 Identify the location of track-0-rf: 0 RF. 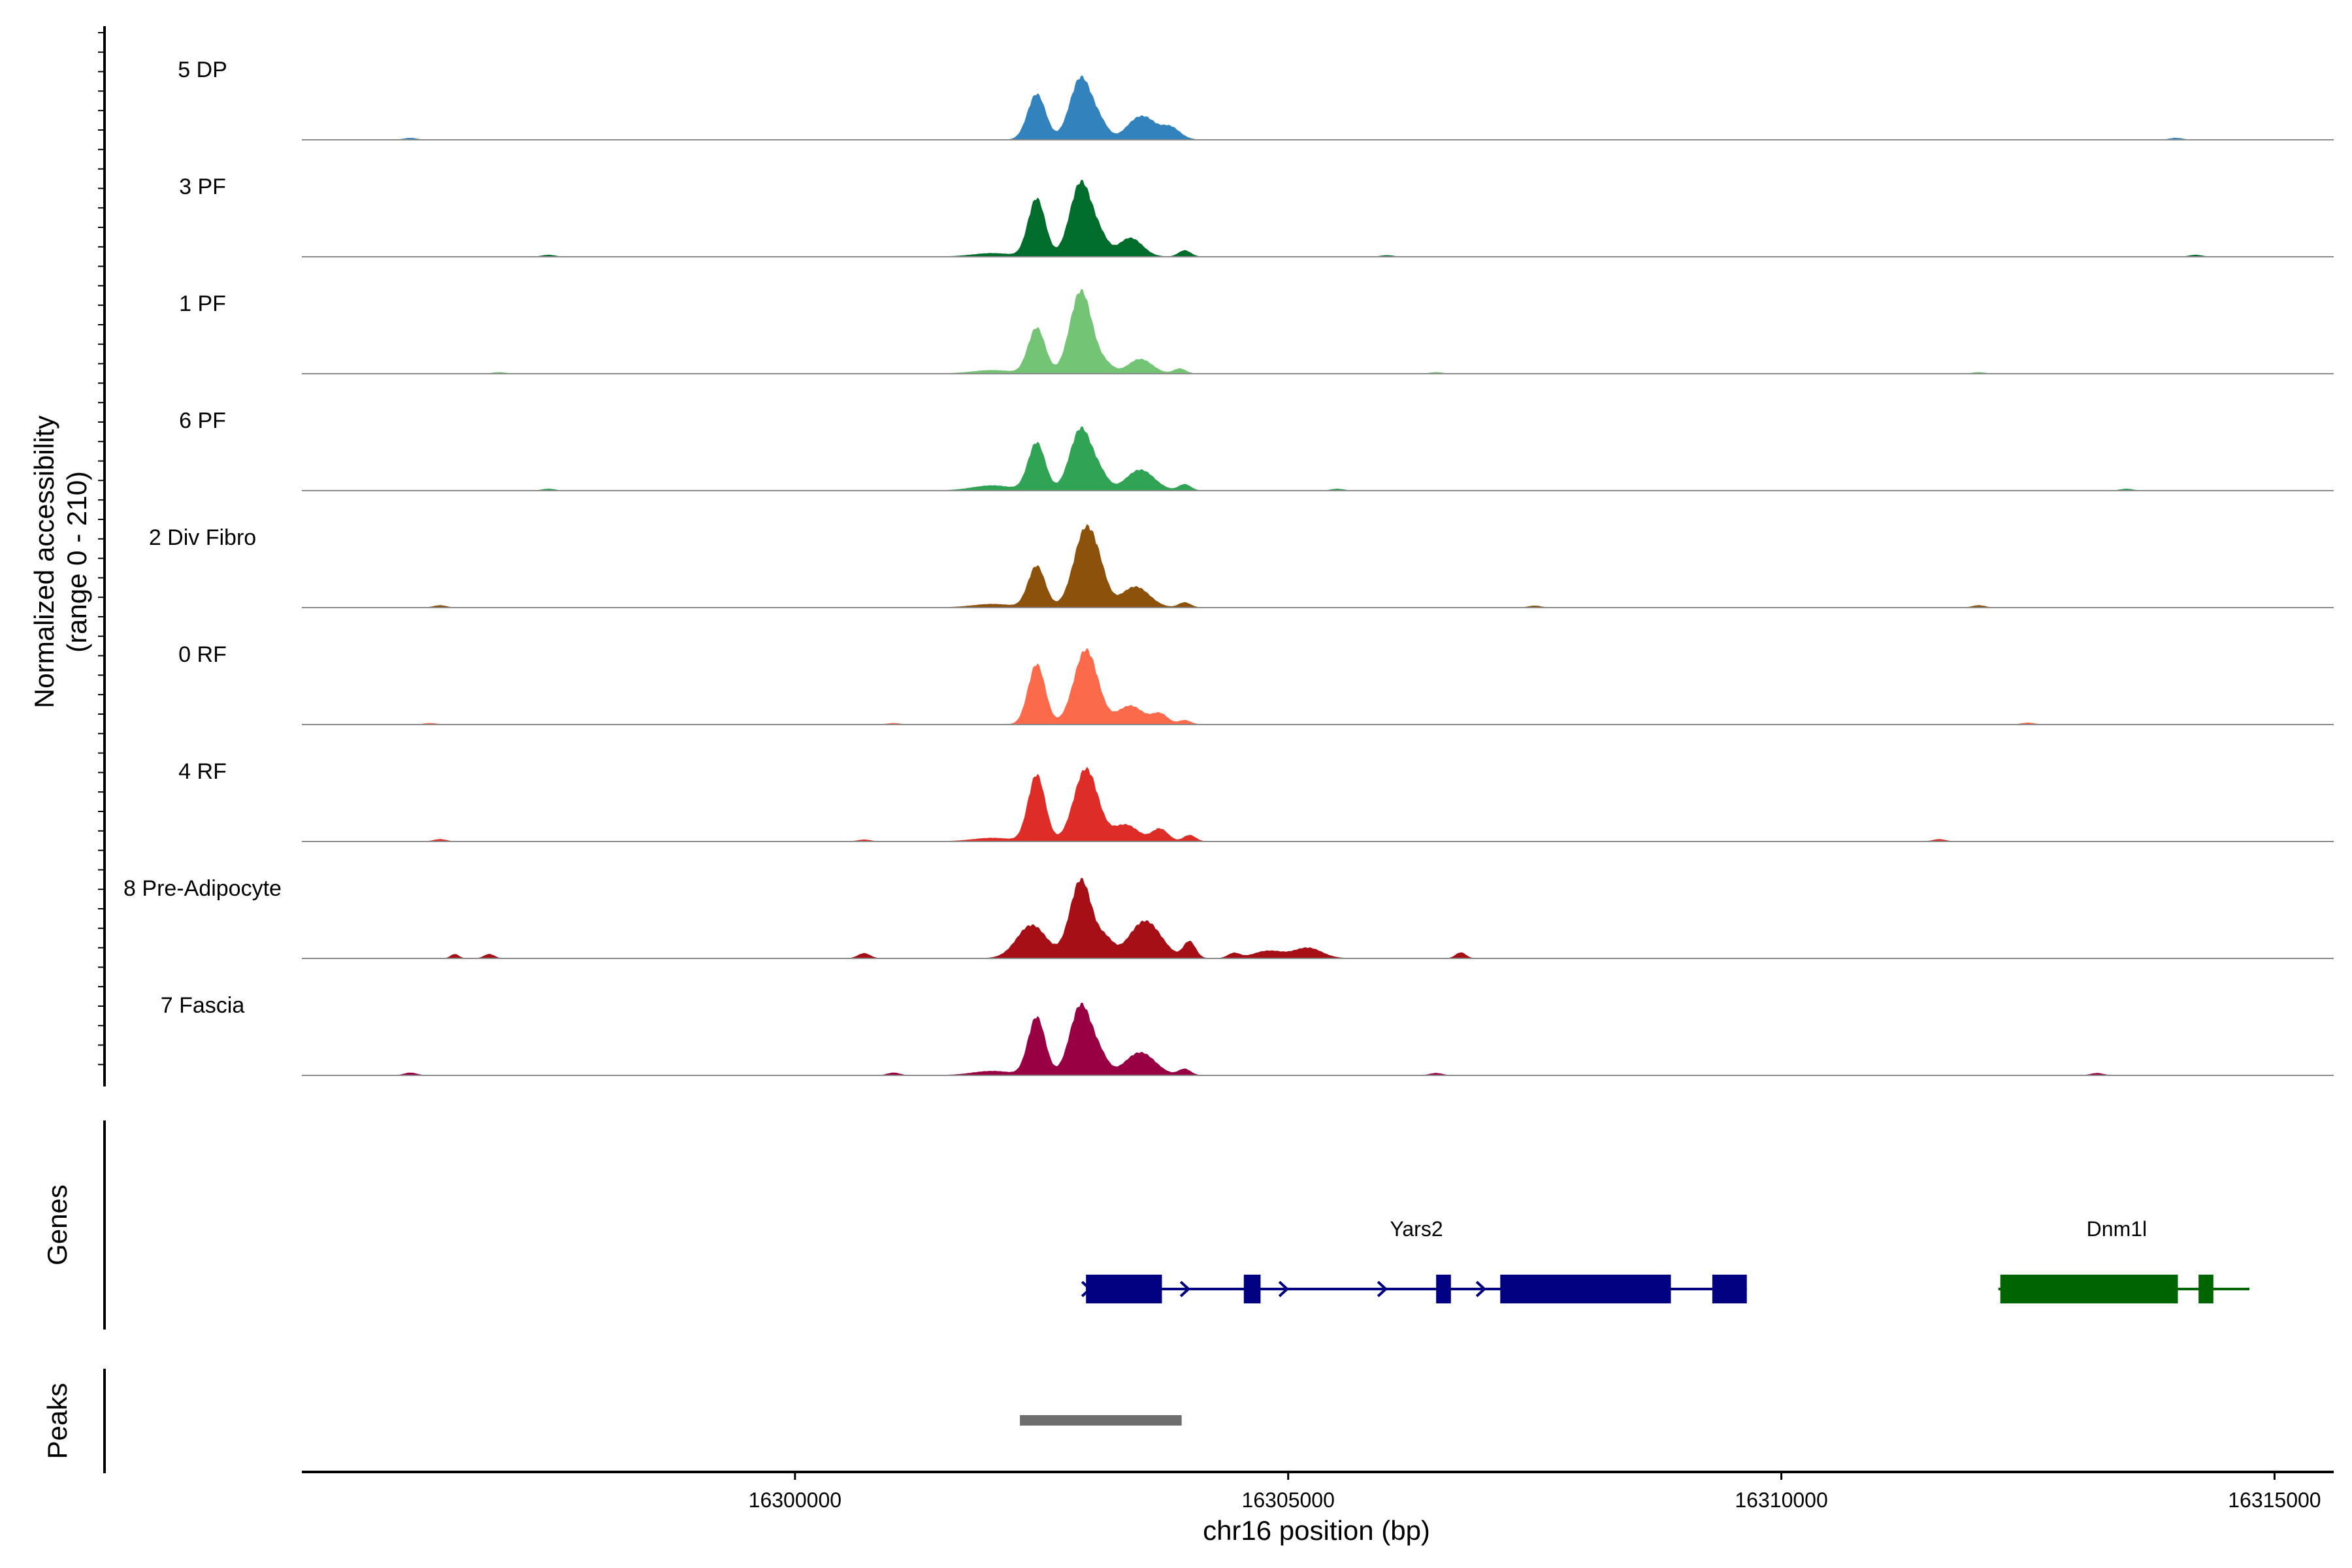
(1256, 683).